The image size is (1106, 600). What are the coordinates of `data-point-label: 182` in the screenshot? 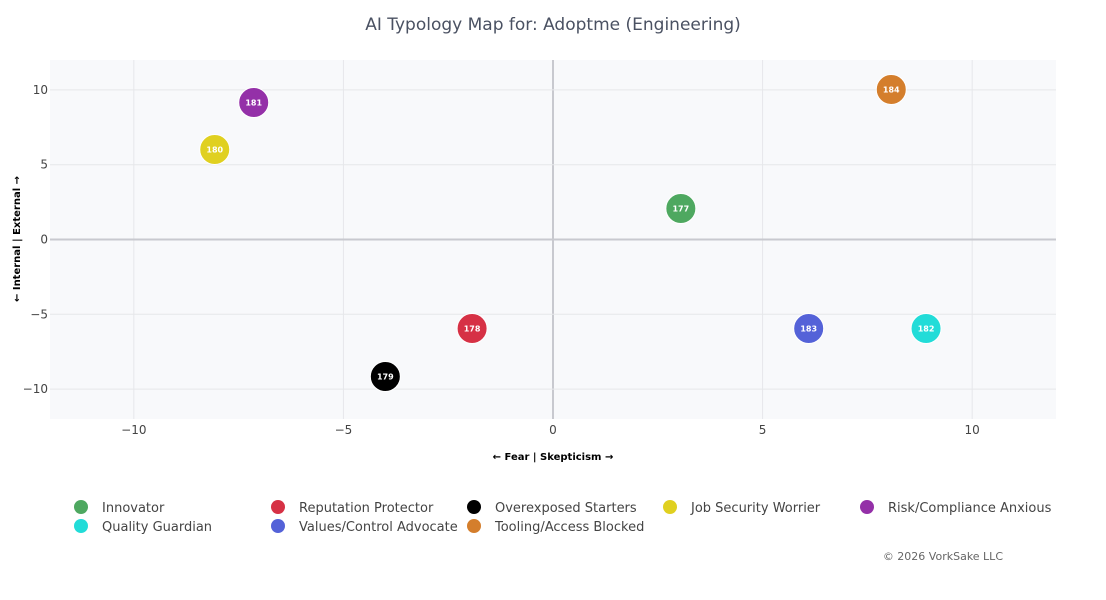 It's located at (926, 329).